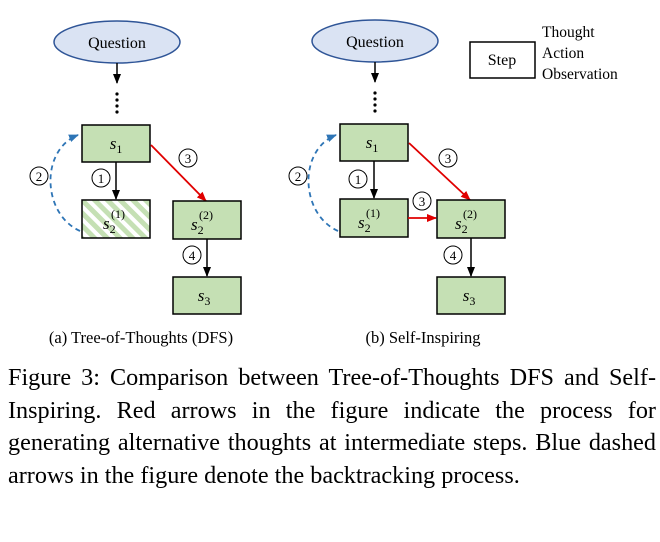 This screenshot has height=542, width=660. I want to click on panel-b-step-3b-badge: 3, so click(422, 201).